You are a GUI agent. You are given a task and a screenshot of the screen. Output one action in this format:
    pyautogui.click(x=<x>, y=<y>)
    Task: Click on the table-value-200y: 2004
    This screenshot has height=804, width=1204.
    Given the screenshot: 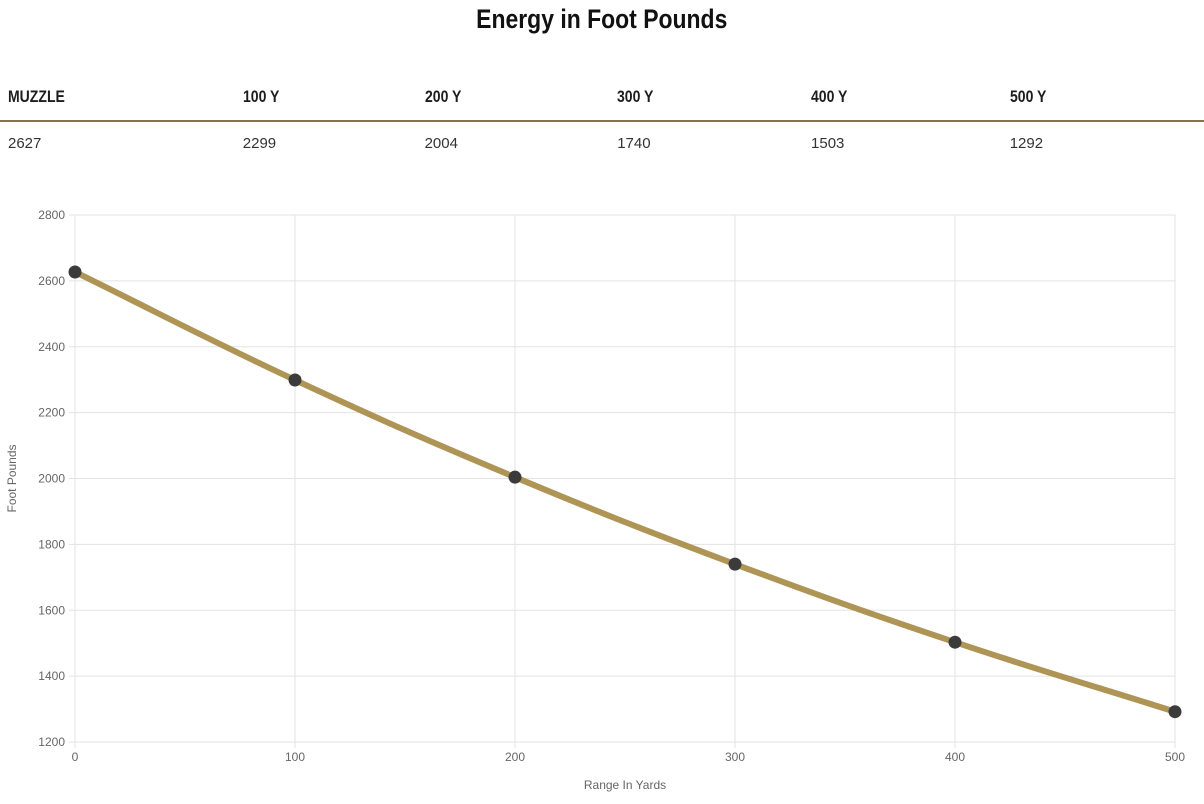 What is the action you would take?
    pyautogui.click(x=441, y=143)
    